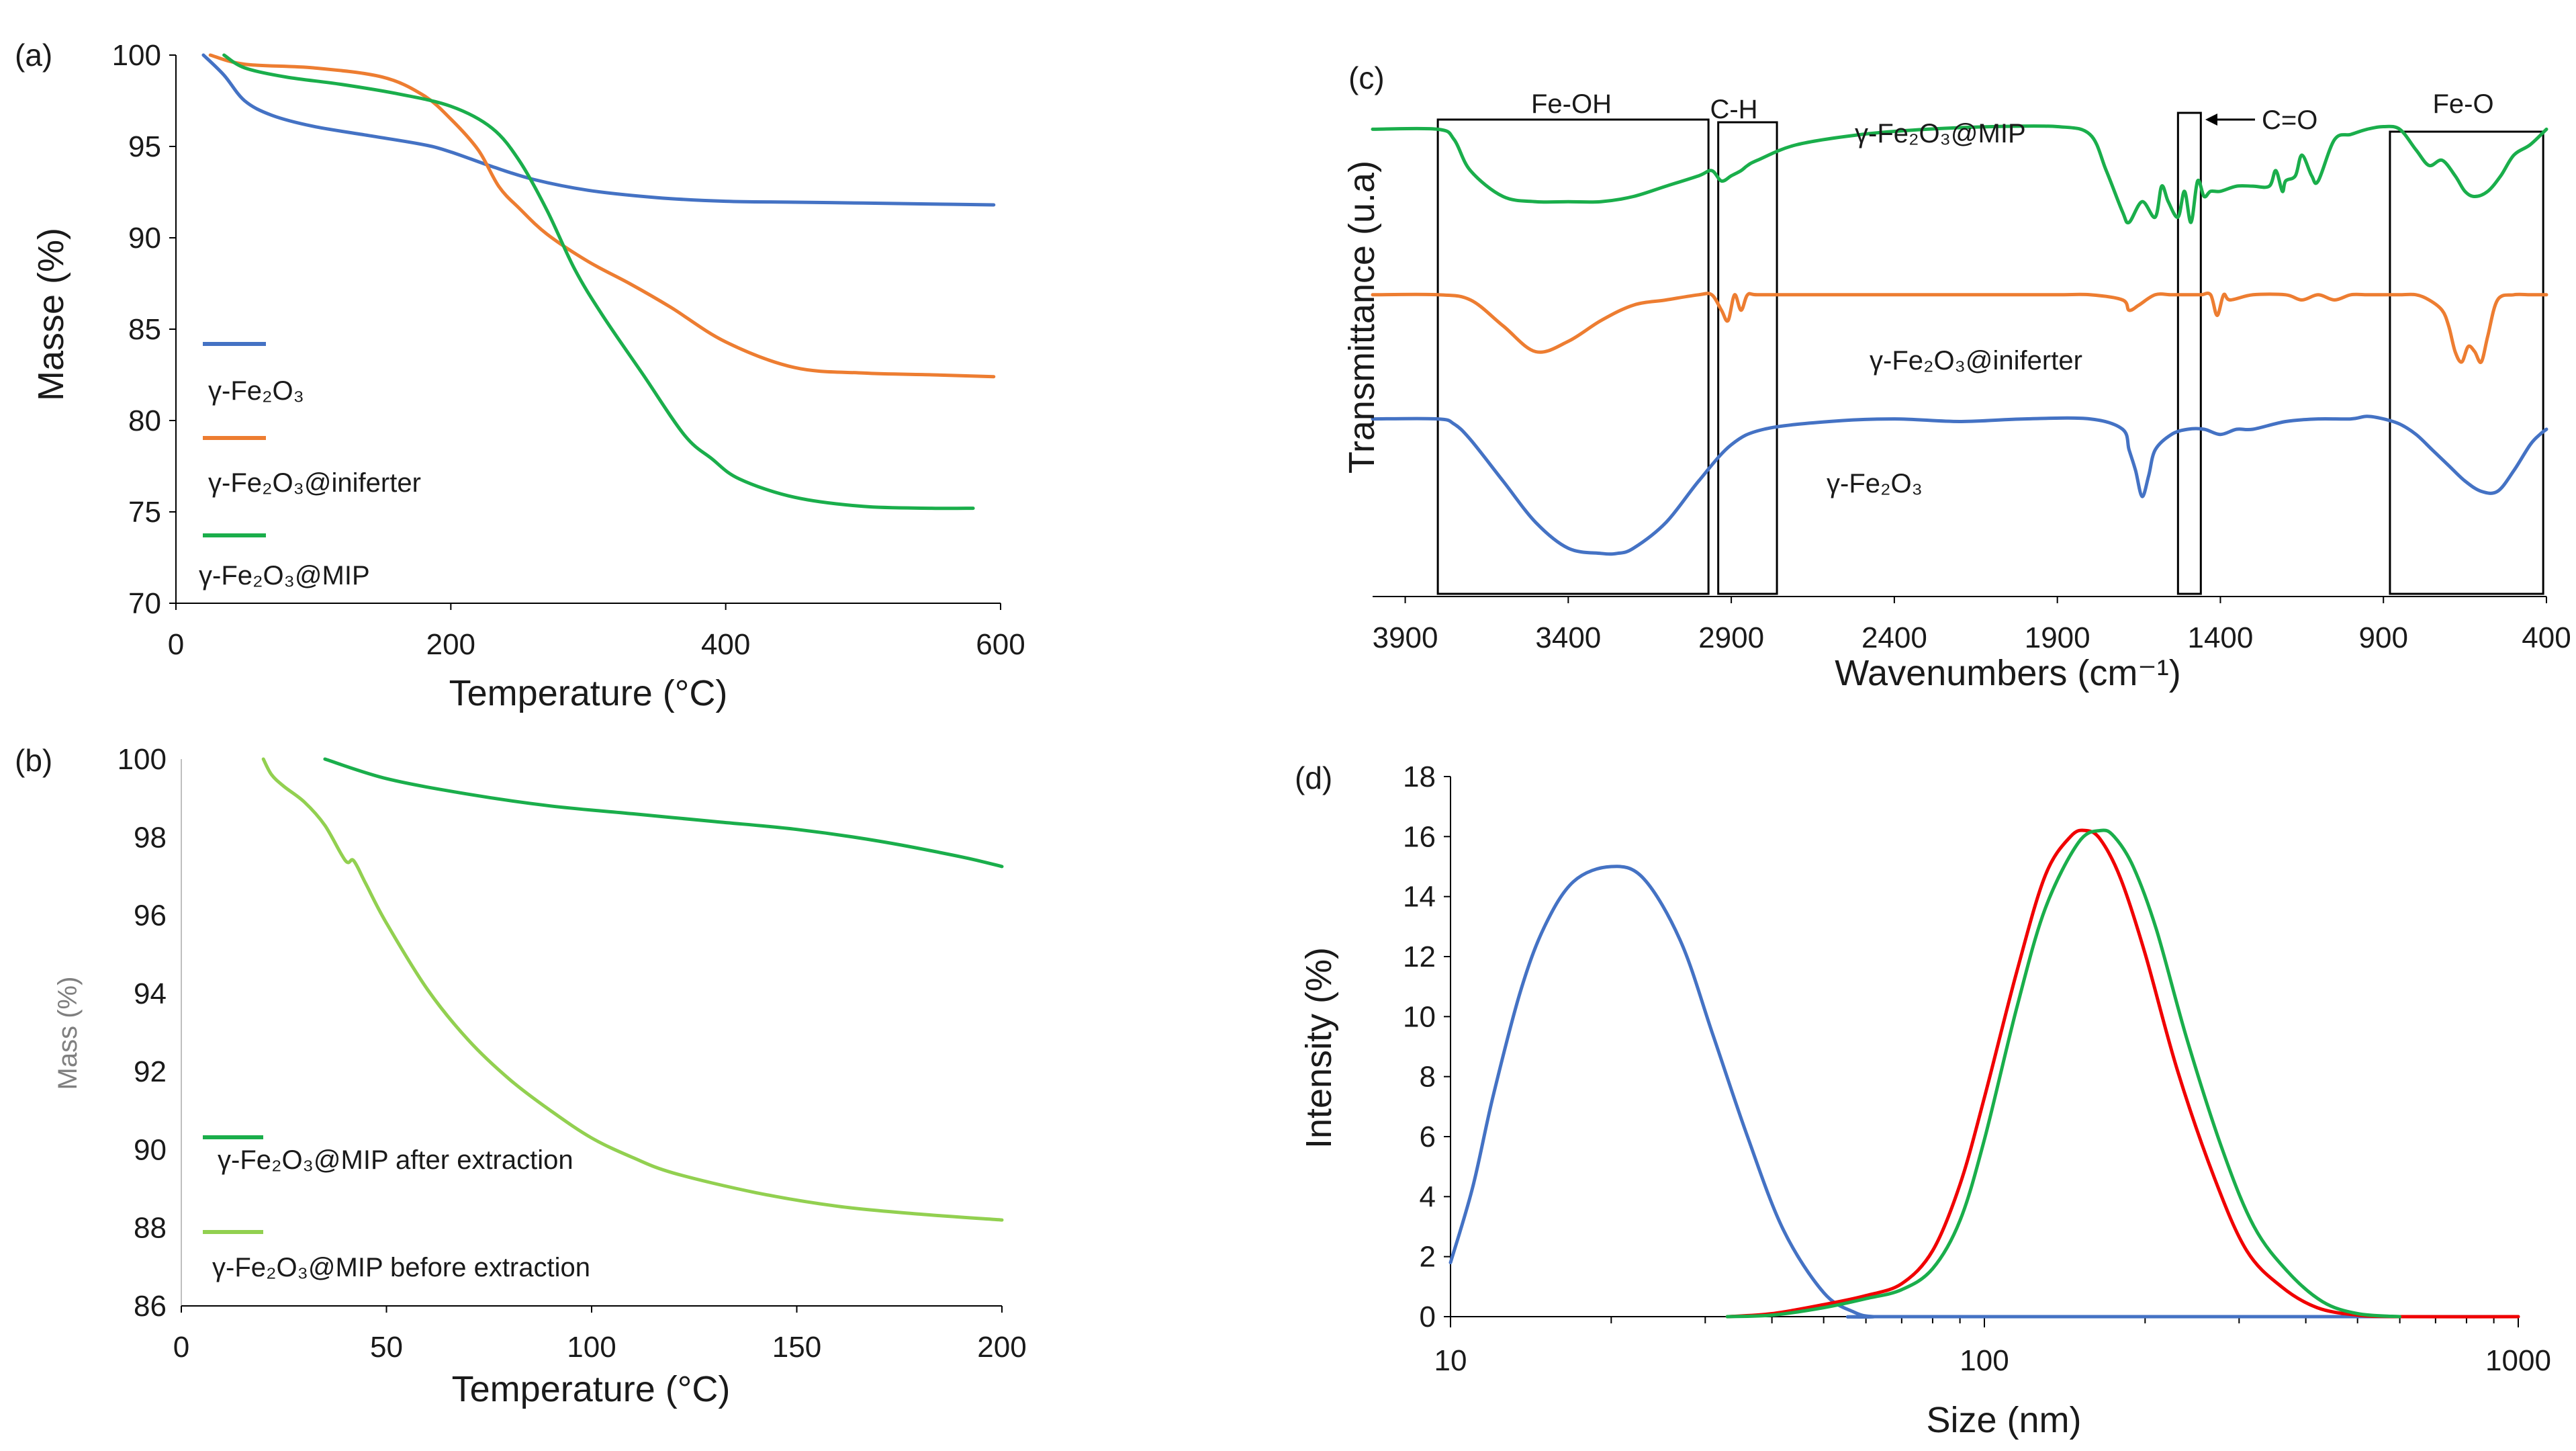 The height and width of the screenshot is (1451, 2576). I want to click on panel-d-y-ticks: 0 2 4 6 8 10 12 14 16 18, so click(1427, 1046).